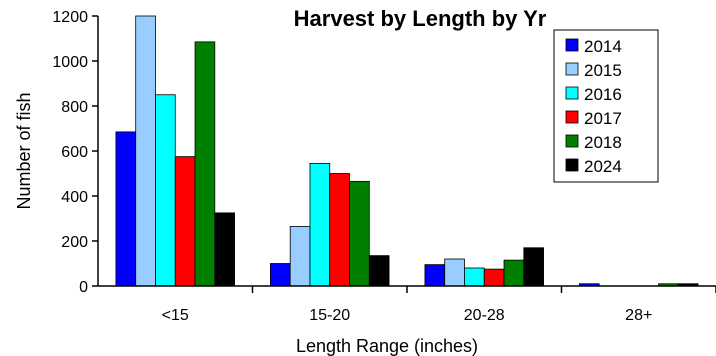 This screenshot has width=716, height=356. Describe the element at coordinates (407, 304) in the screenshot. I see `x-axis: <15 15-20 20-28 28+` at that location.